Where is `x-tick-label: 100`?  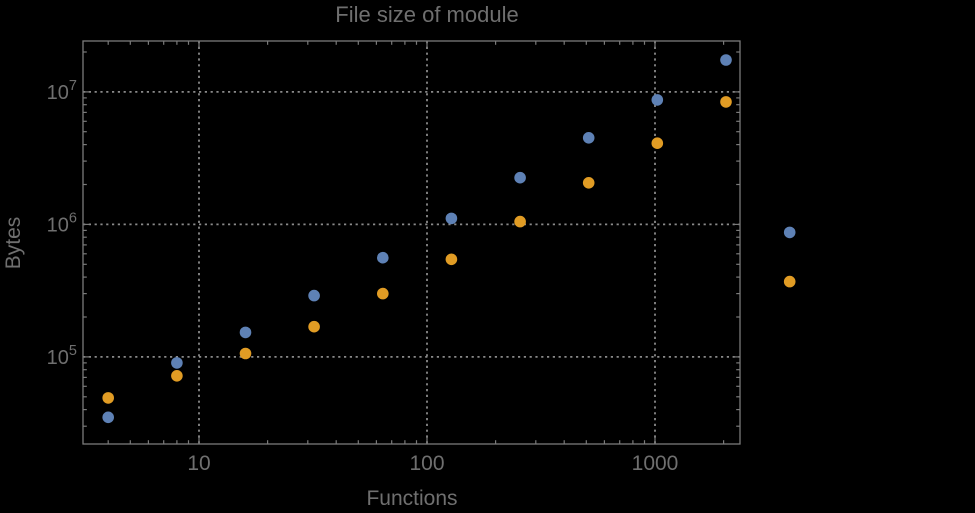
x-tick-label: 100 is located at coordinates (426, 463).